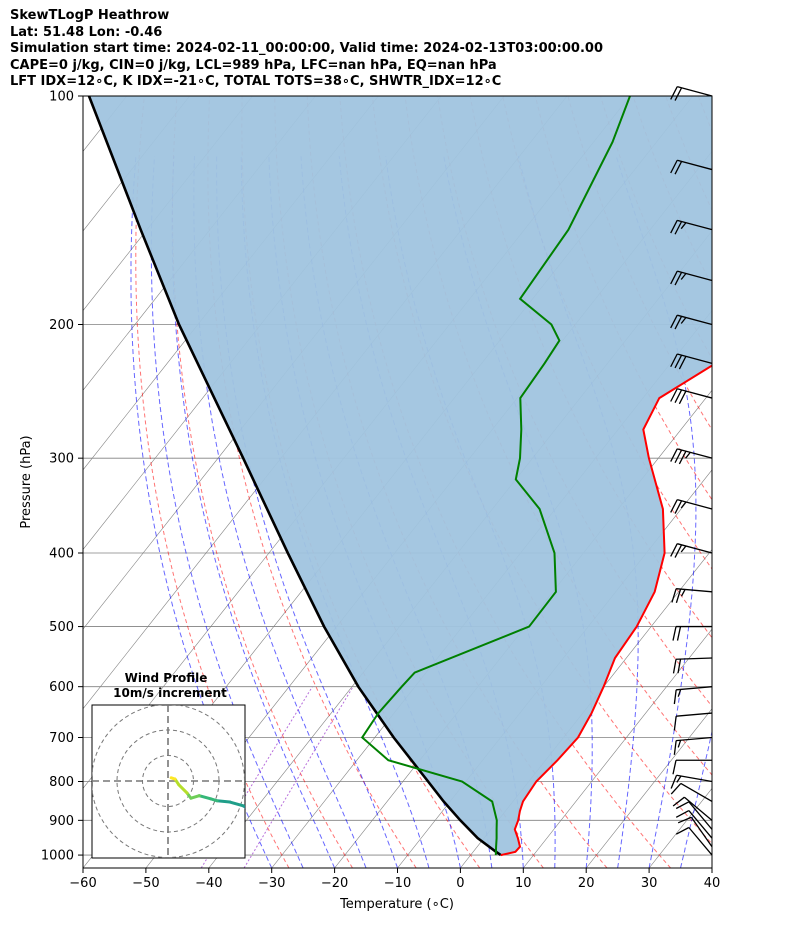 The image size is (794, 937). I want to click on inset-title: Wind Profile, so click(166, 678).